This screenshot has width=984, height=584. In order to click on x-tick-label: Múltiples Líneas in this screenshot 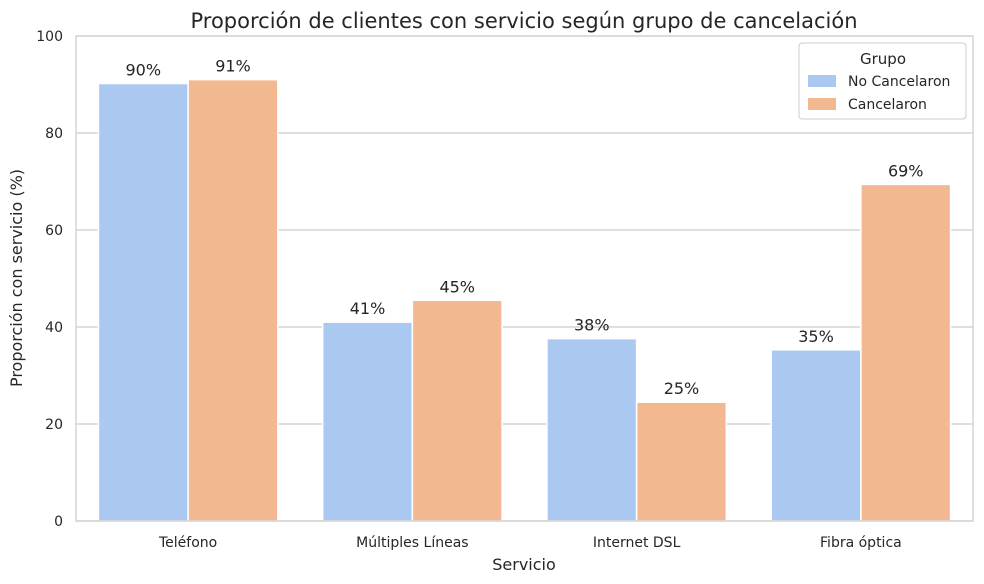, I will do `click(412, 543)`.